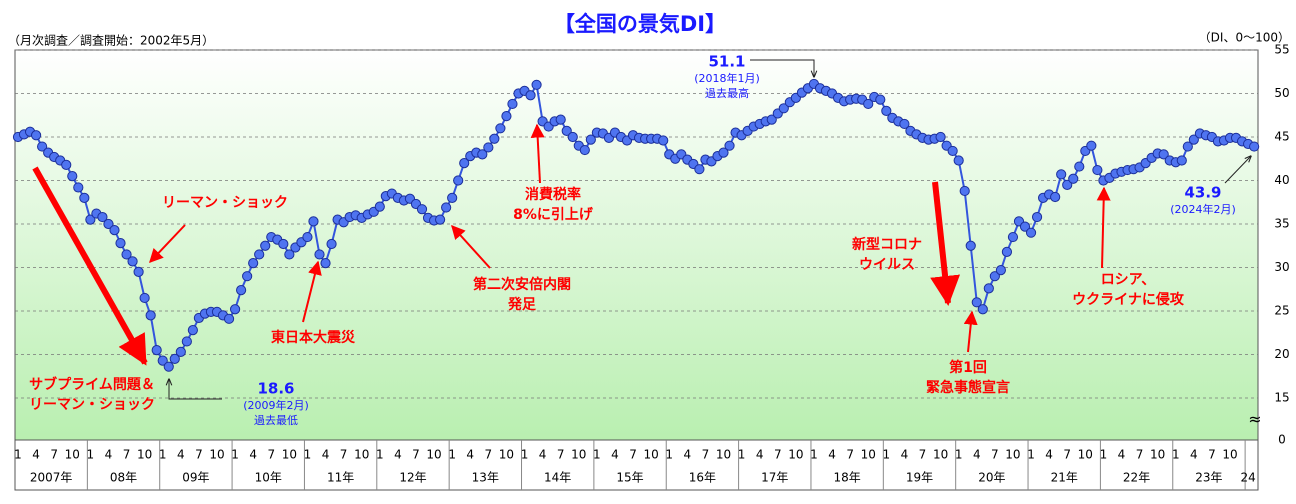  I want to click on annotation: ウイルス, so click(887, 265).